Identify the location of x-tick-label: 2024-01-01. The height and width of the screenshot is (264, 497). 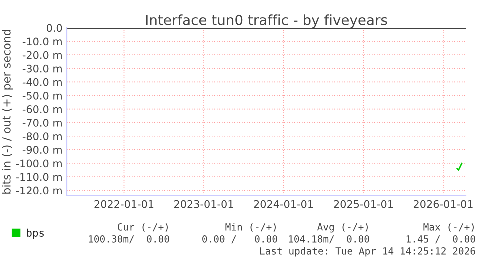
(284, 204).